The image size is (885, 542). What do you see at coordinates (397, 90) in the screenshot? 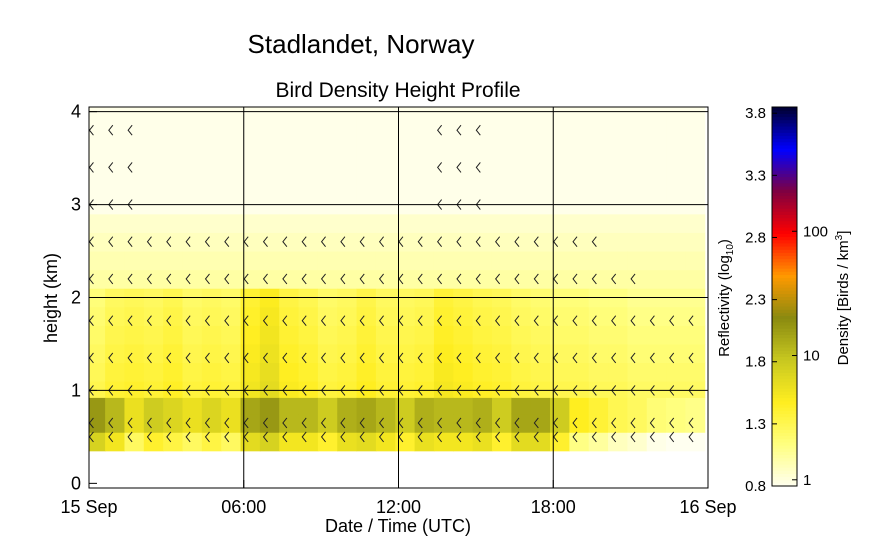
I see `chart-title: Bird Density Height Profile` at bounding box center [397, 90].